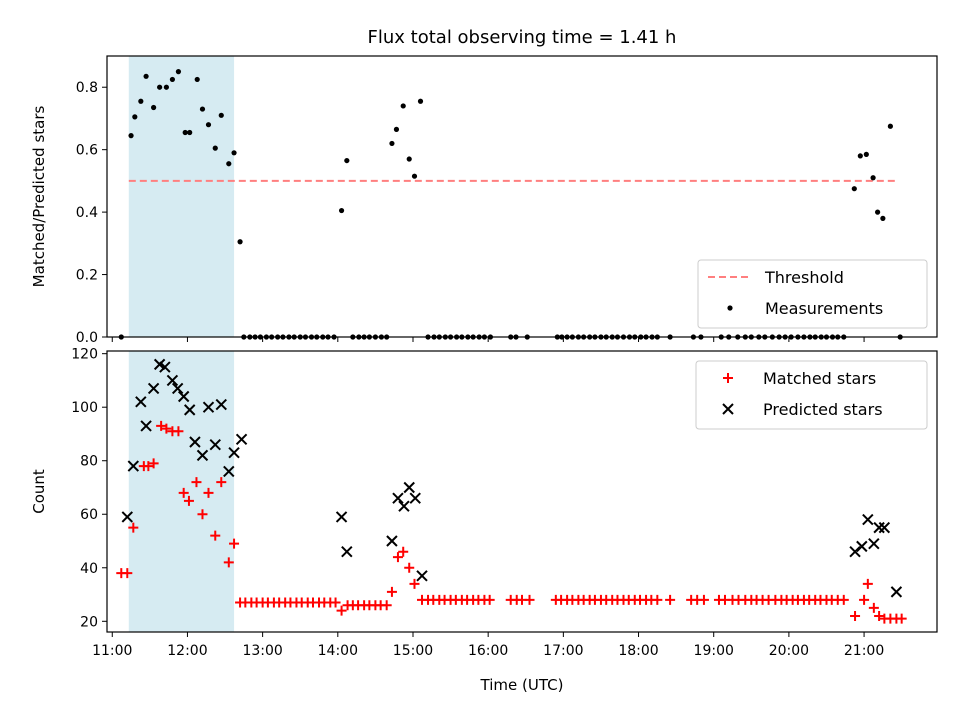 Image resolution: width=960 pixels, height=720 pixels. Describe the element at coordinates (730, 308) in the screenshot. I see `legend-measurement-swatch` at that location.